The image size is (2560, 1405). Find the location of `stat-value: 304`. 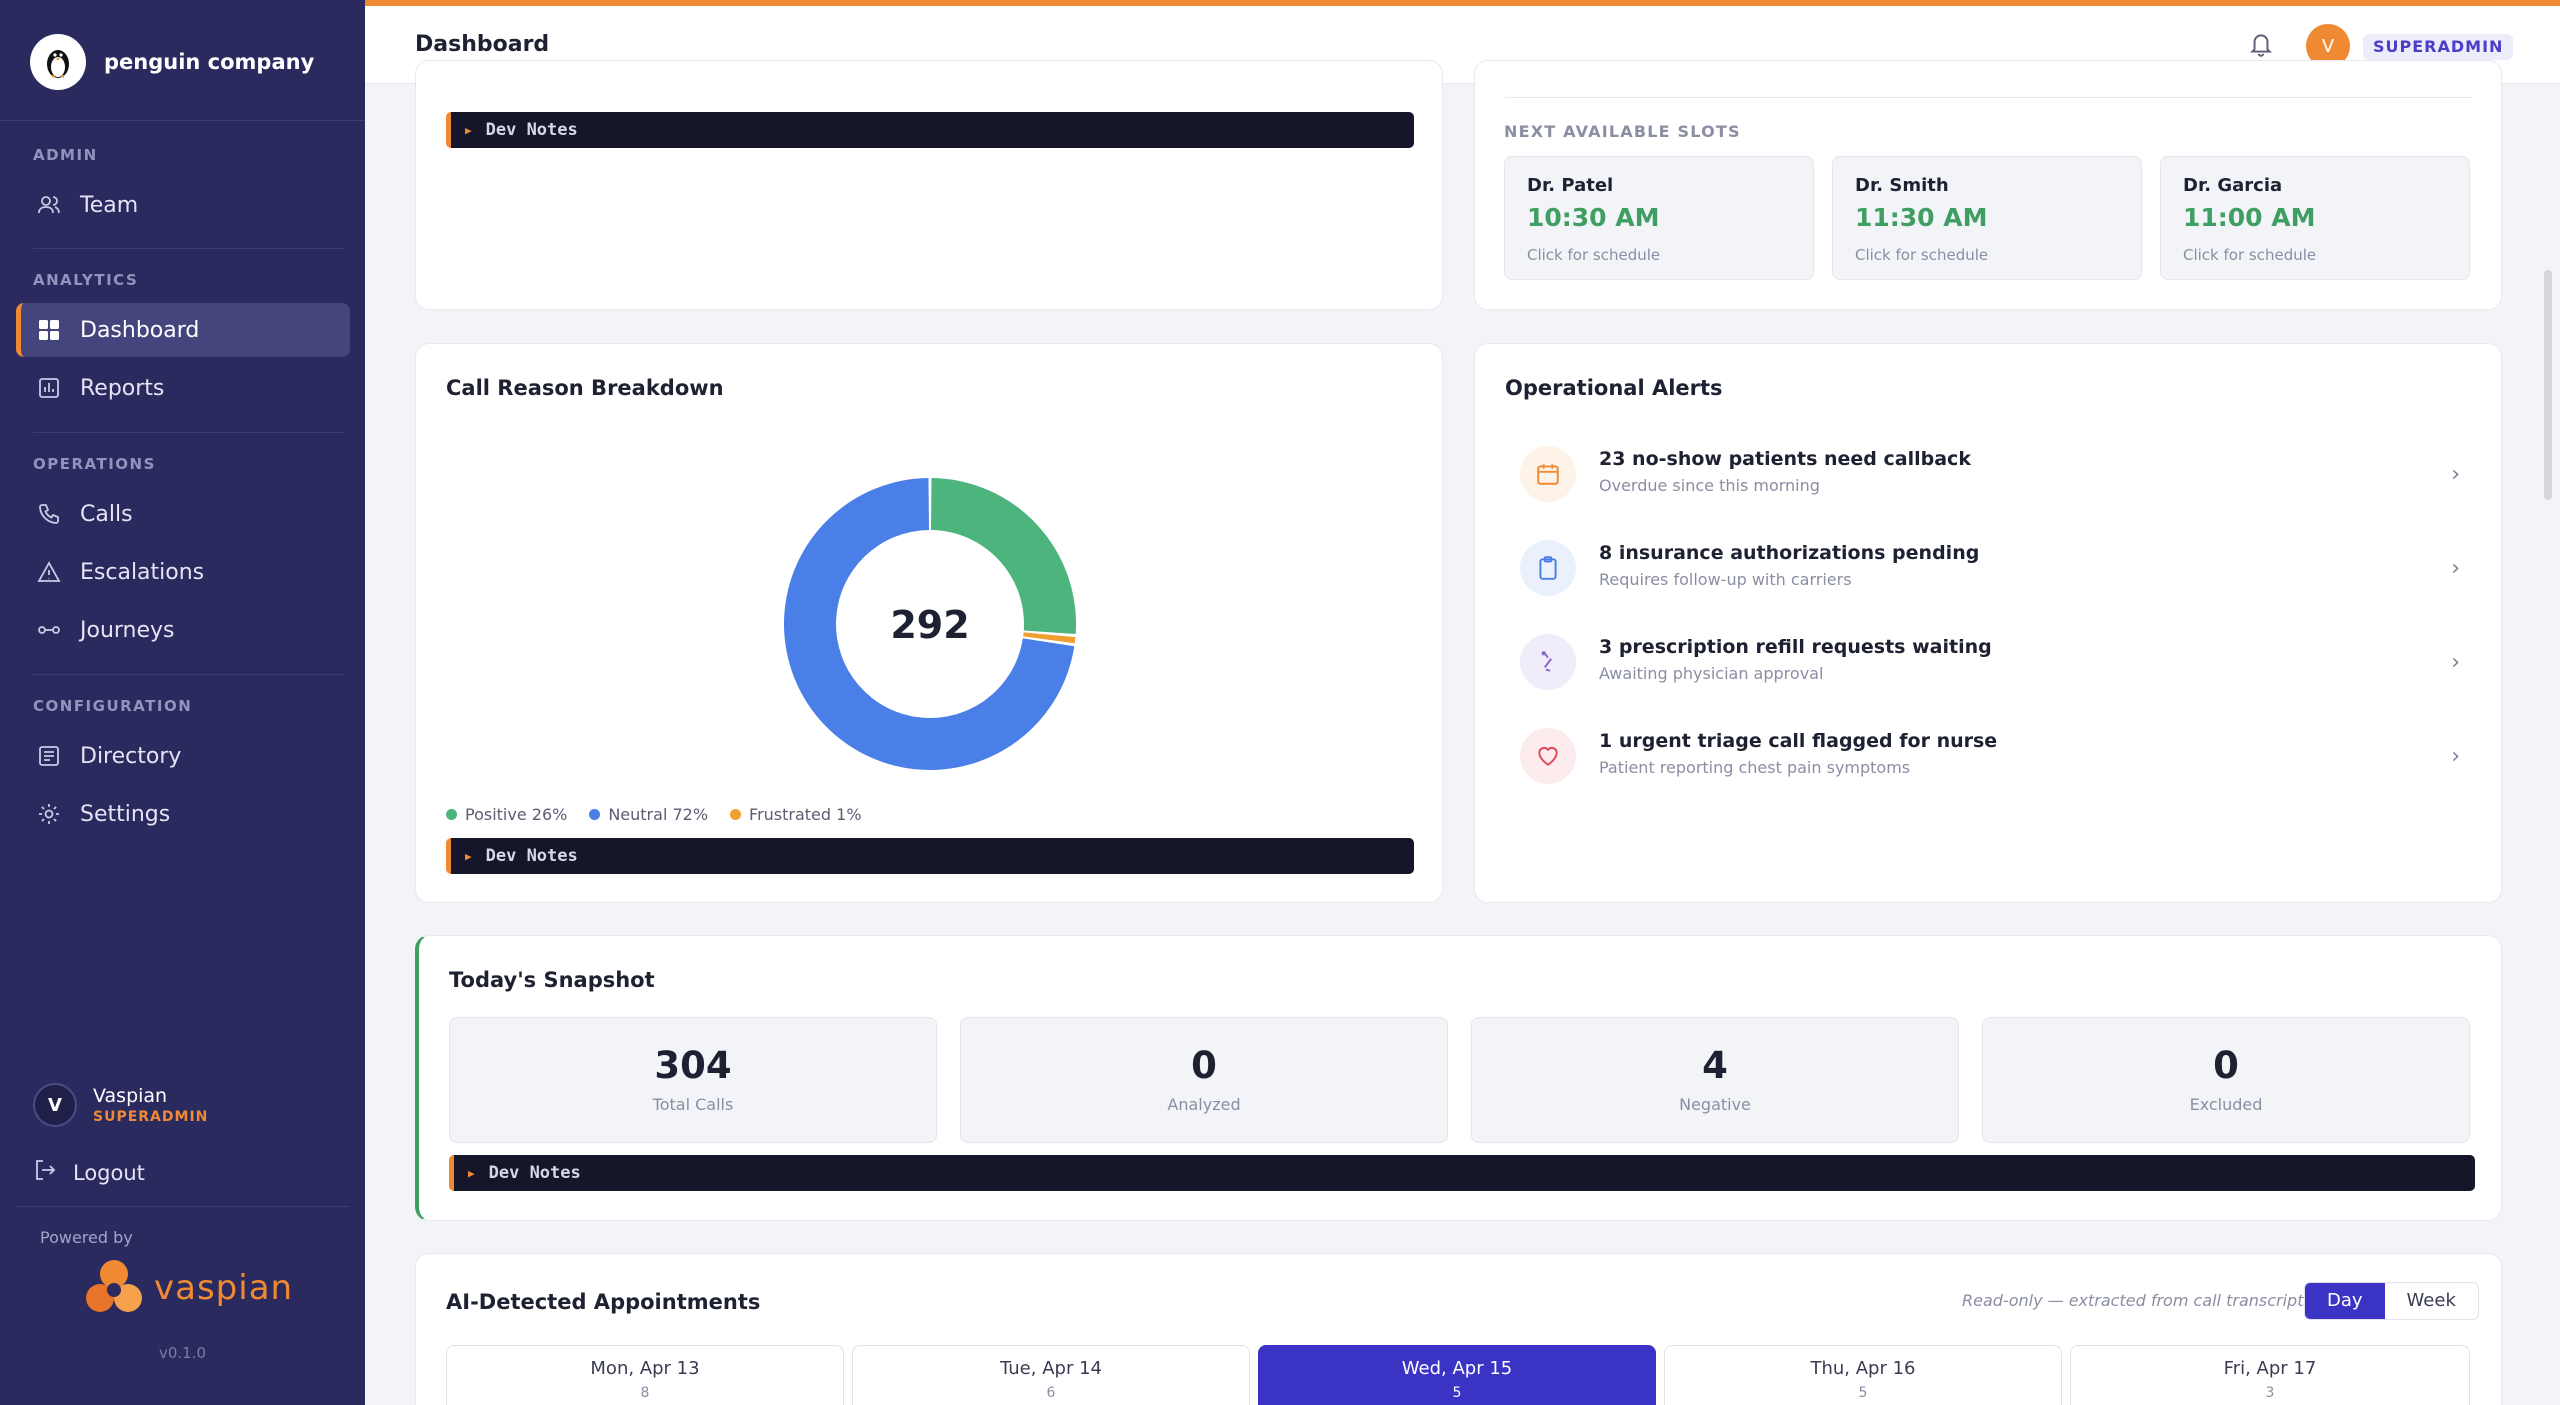

stat-value: 304 is located at coordinates (693, 1065).